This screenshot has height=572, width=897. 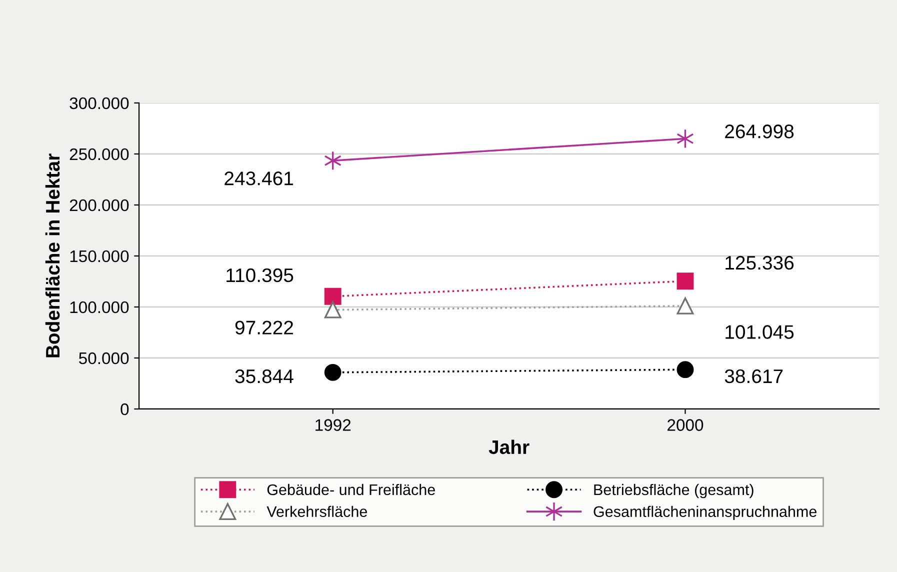 I want to click on y-axis-title: Bodenfläche in Hektar, so click(x=52, y=256).